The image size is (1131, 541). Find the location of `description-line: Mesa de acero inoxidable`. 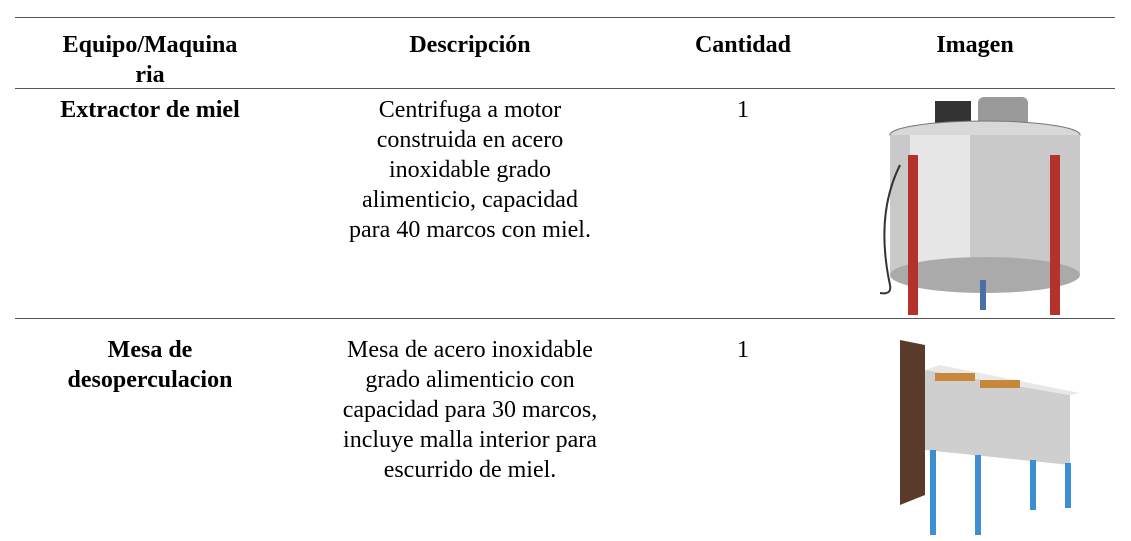

description-line: Mesa de acero inoxidable is located at coordinates (470, 350).